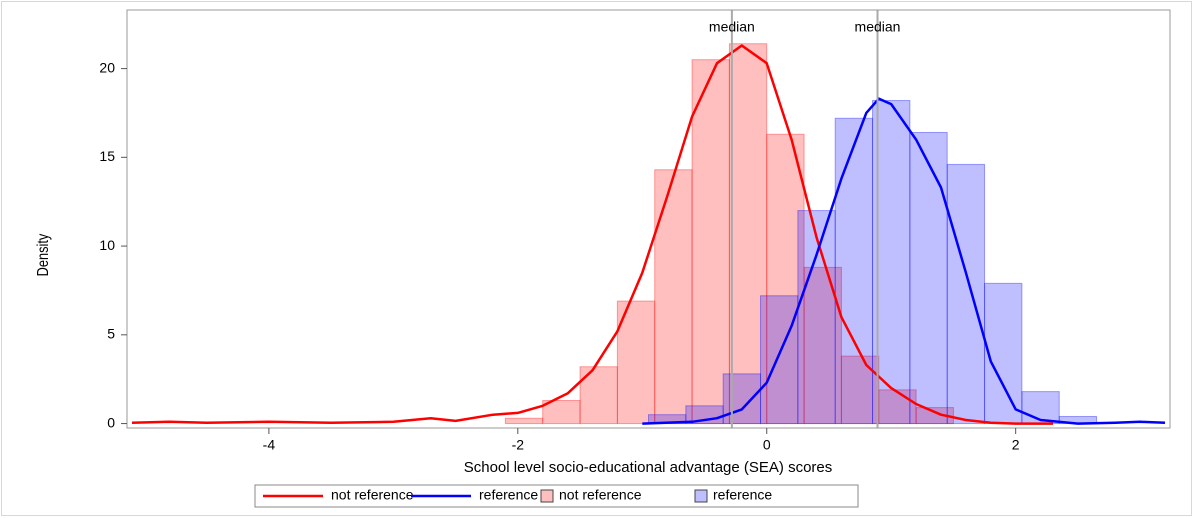  Describe the element at coordinates (107, 245) in the screenshot. I see `y-tick-label: 10` at that location.